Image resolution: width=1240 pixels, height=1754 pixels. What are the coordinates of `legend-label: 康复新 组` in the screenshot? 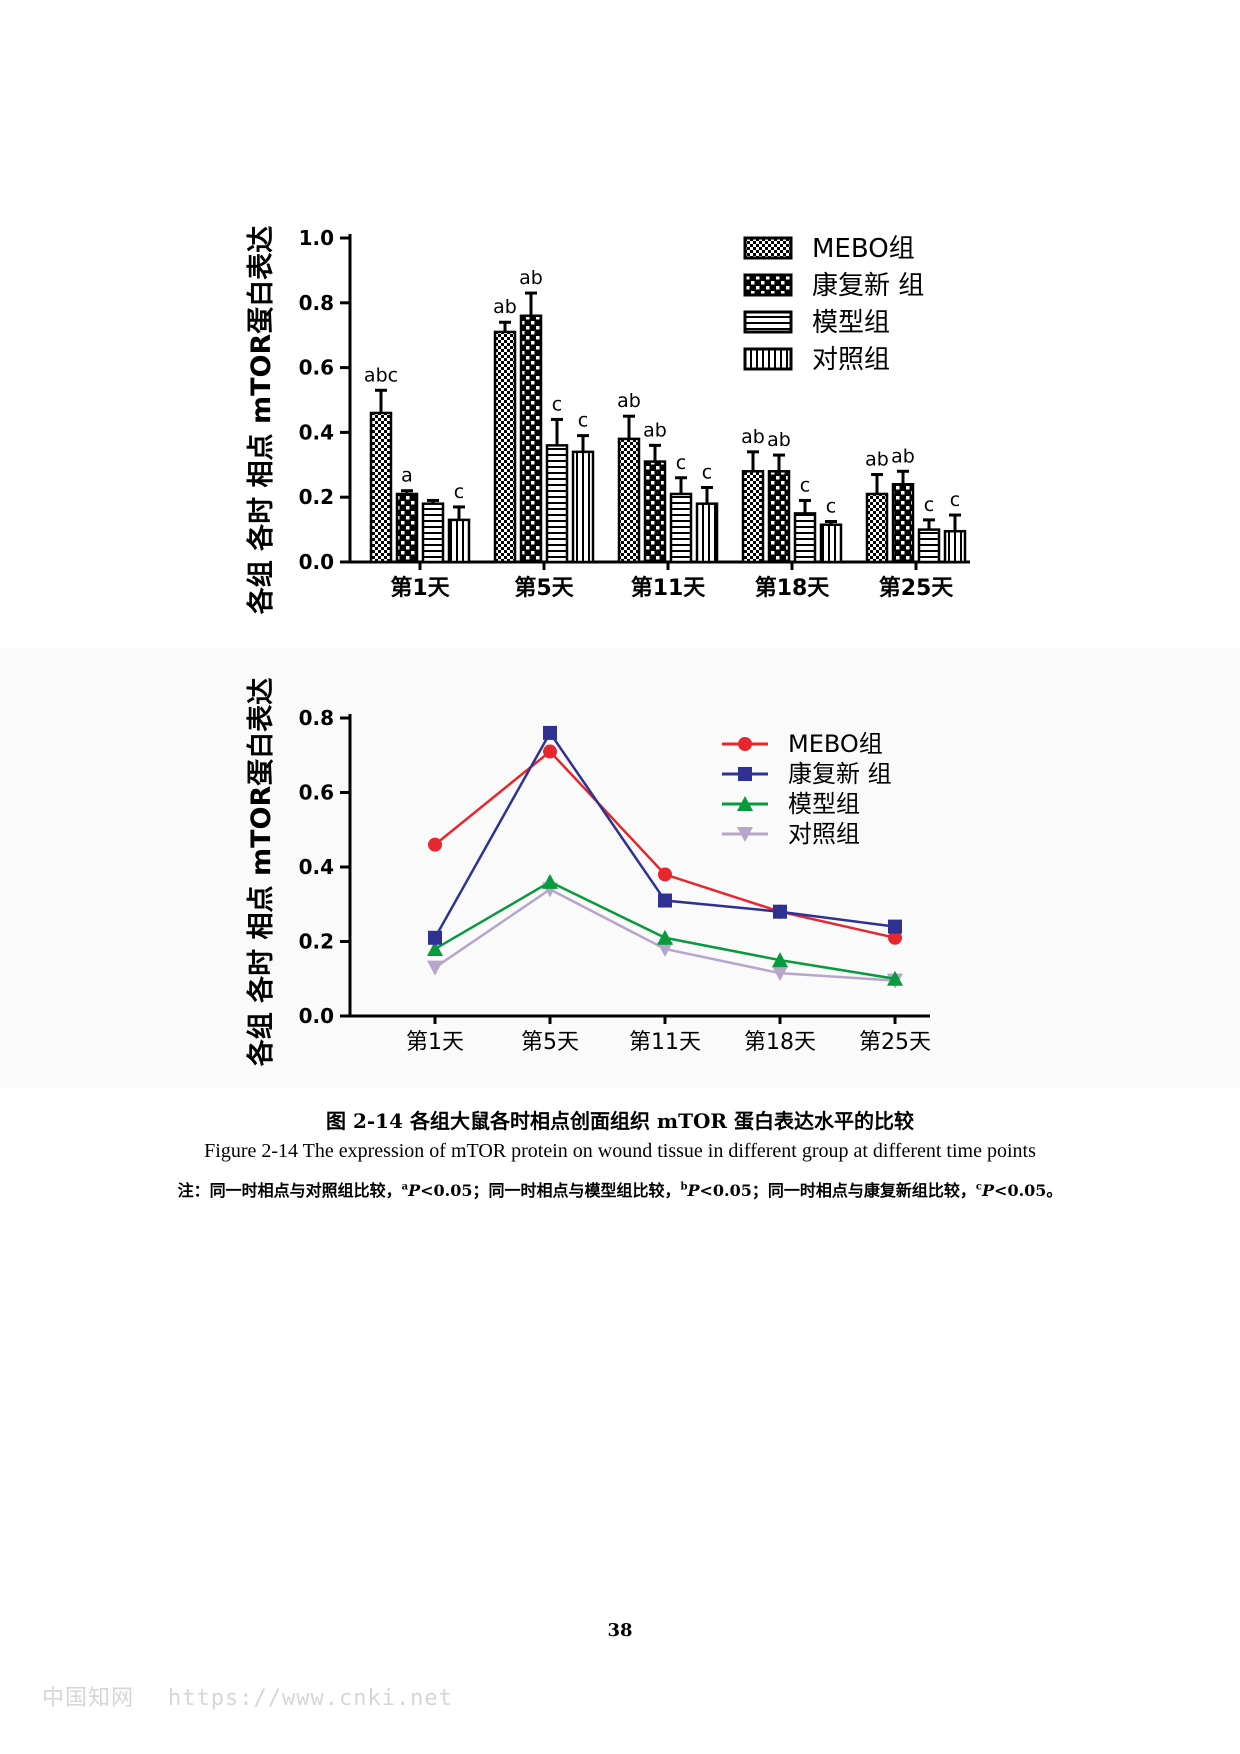 It's located at (868, 286).